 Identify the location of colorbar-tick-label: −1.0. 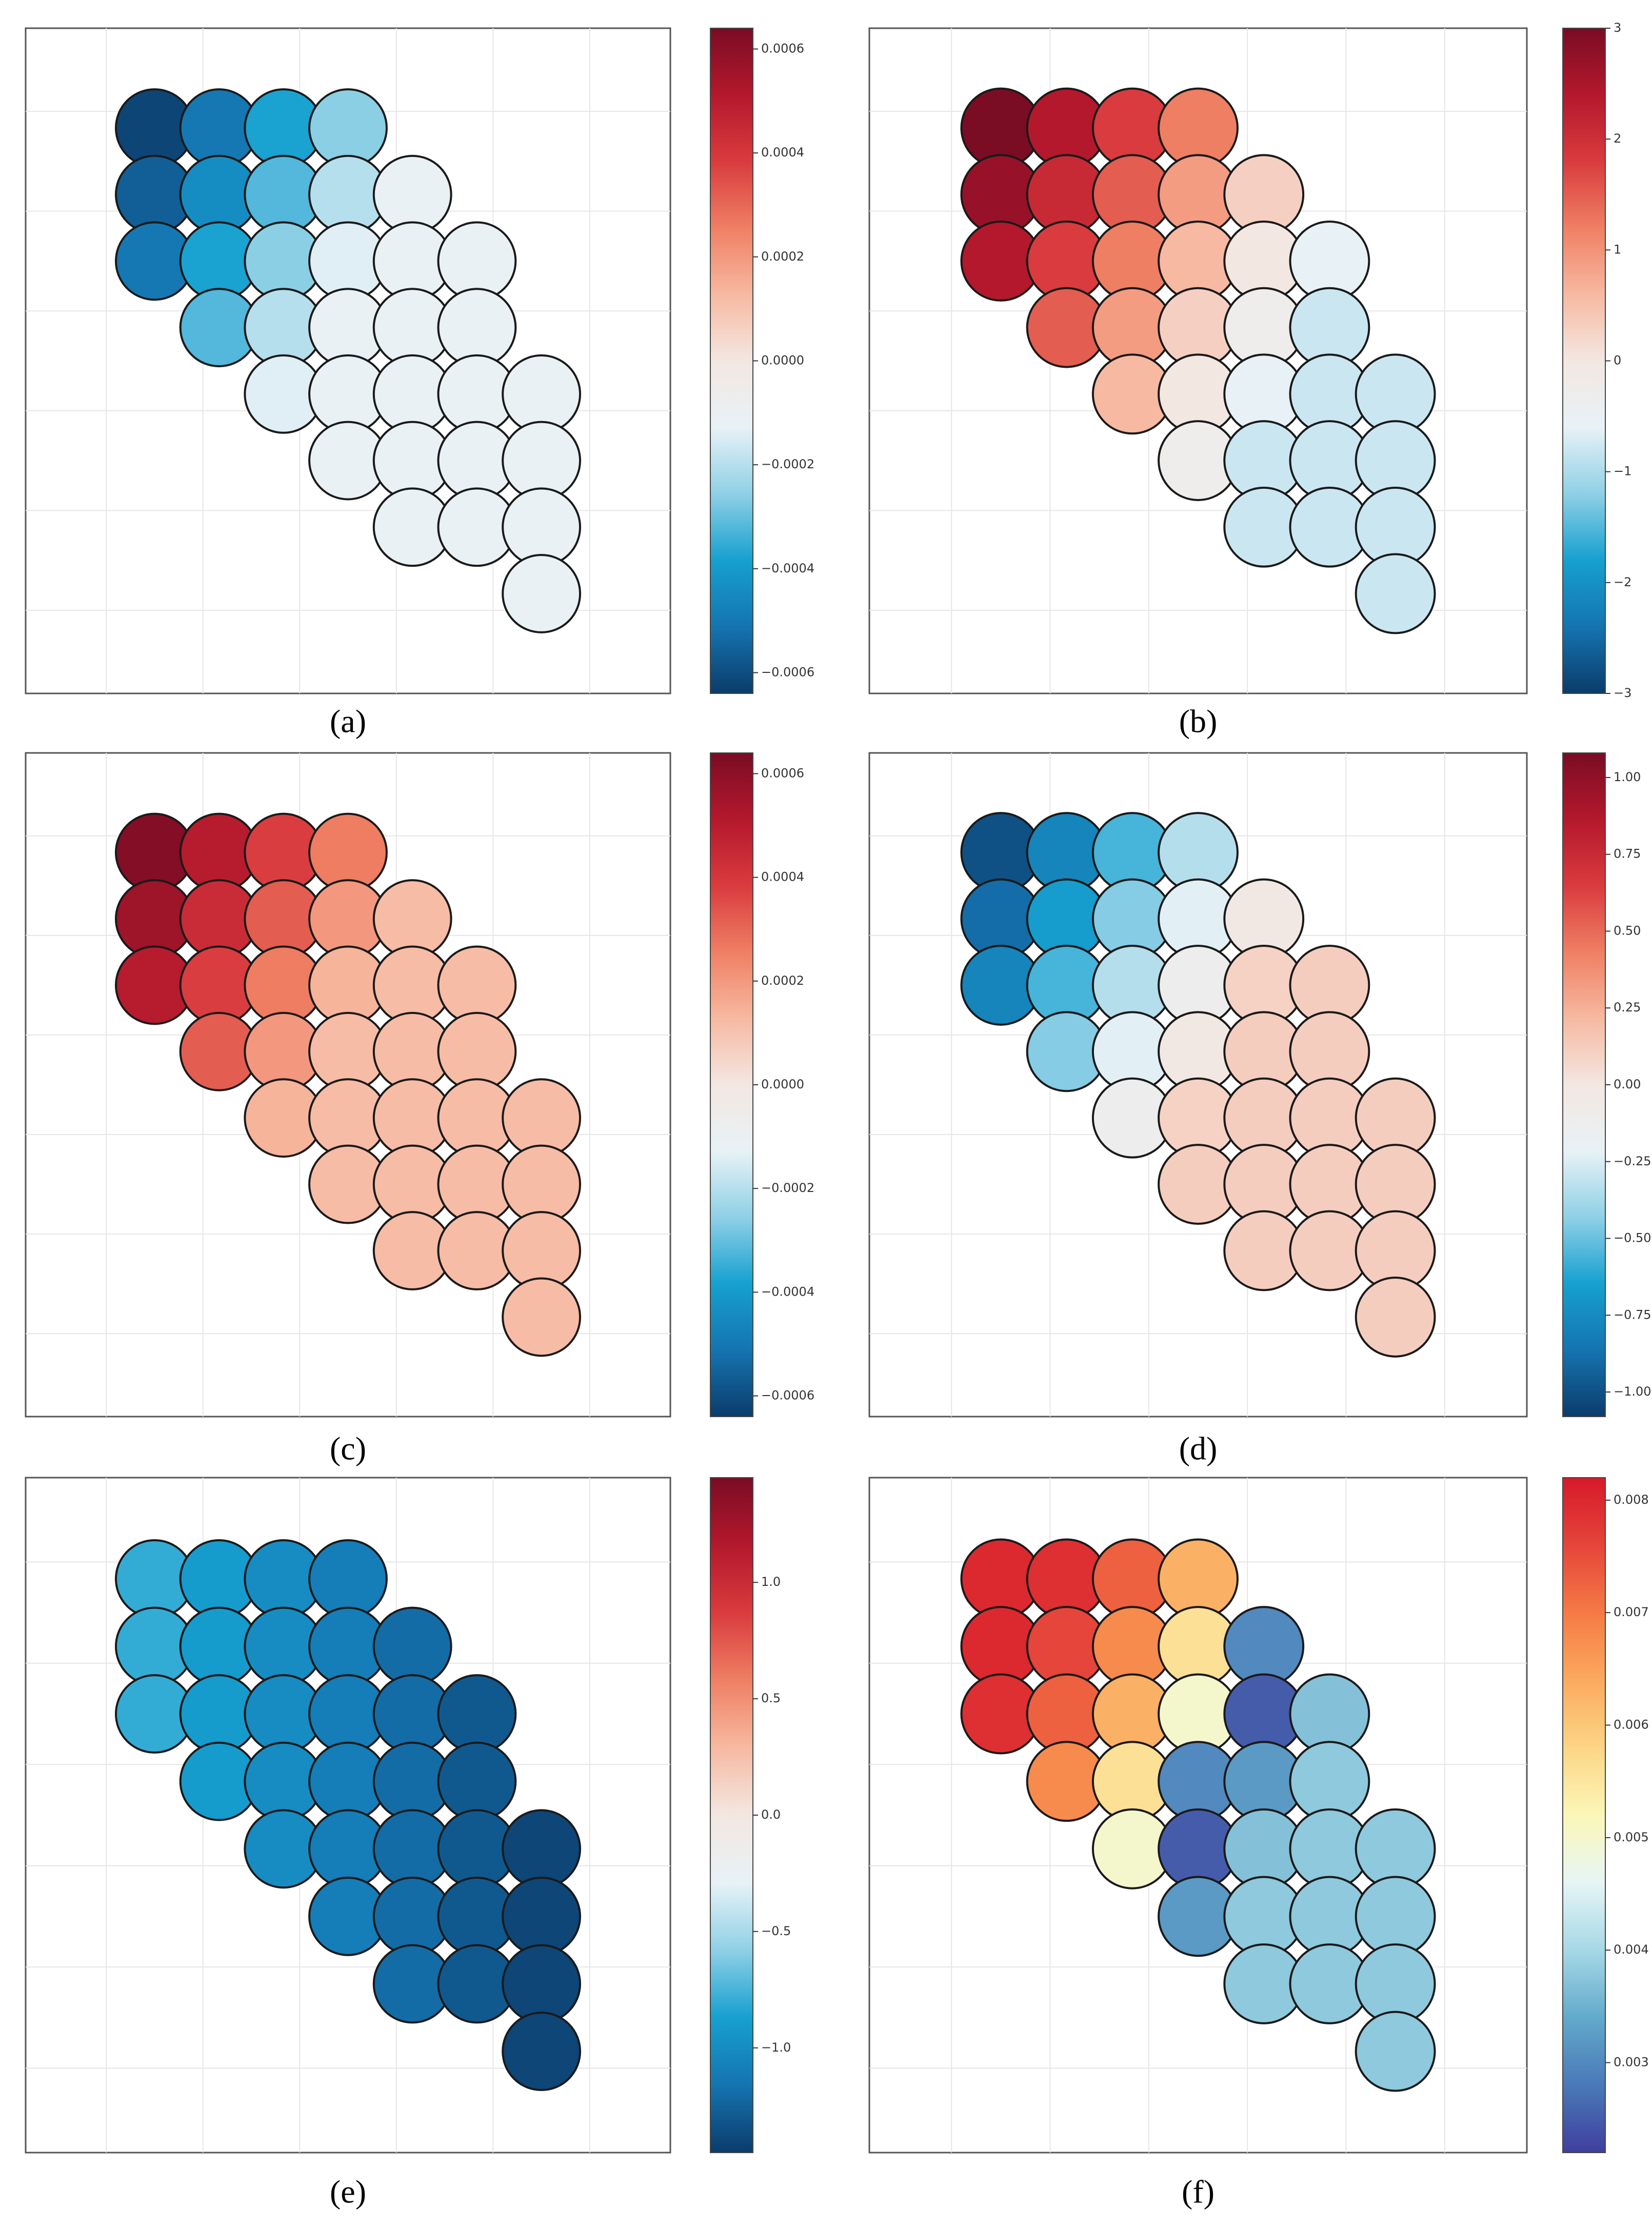
(776, 2047).